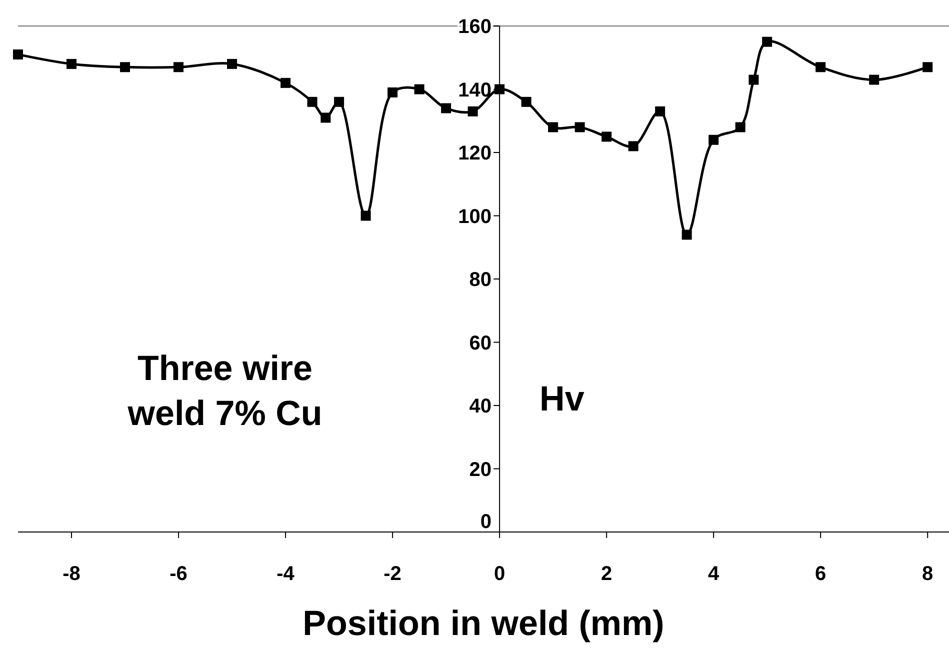  What do you see at coordinates (393, 574) in the screenshot?
I see `x-tick-label: -2` at bounding box center [393, 574].